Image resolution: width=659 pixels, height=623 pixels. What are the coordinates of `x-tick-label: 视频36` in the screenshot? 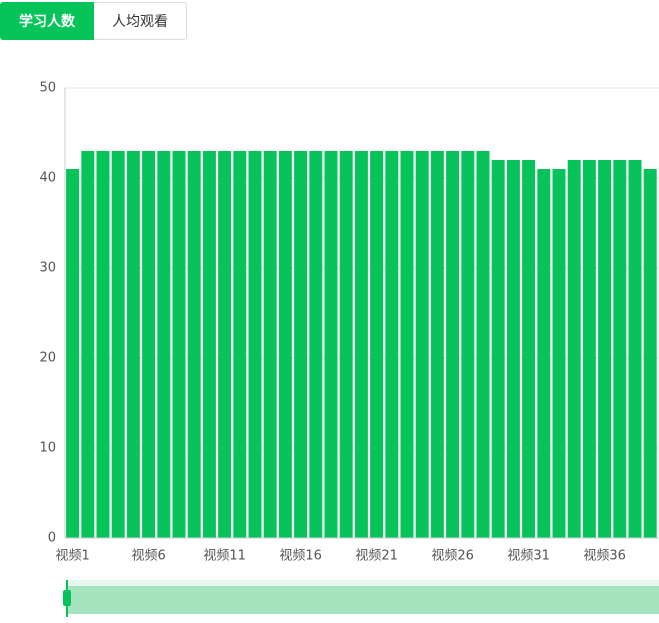 It's located at (604, 556).